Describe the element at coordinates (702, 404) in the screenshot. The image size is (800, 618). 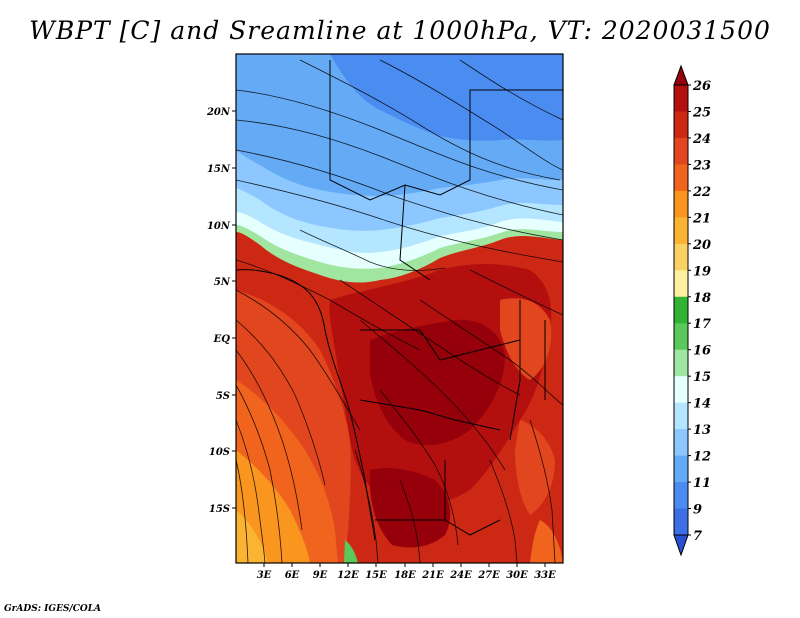
I see `colorbar-label: 14` at that location.